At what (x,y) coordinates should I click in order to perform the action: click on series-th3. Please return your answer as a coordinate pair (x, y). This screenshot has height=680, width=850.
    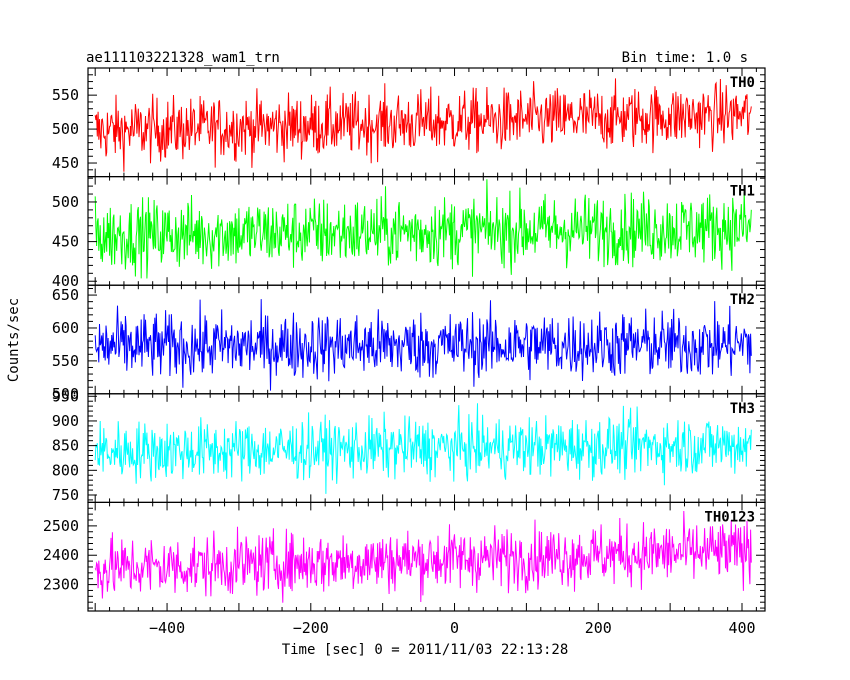
    Looking at the image, I should click on (423, 448).